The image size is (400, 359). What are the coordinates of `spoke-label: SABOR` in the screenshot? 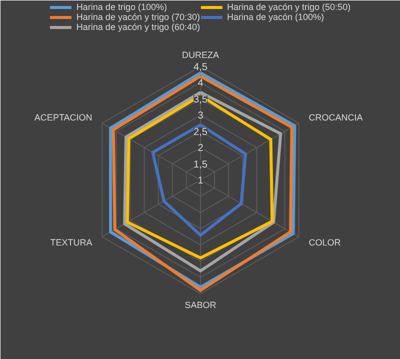 It's located at (200, 305).